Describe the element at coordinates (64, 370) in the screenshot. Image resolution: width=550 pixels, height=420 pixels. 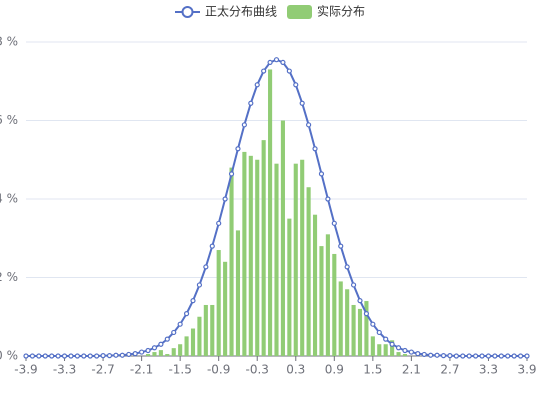
I see `x-tick-label: -3.3` at that location.